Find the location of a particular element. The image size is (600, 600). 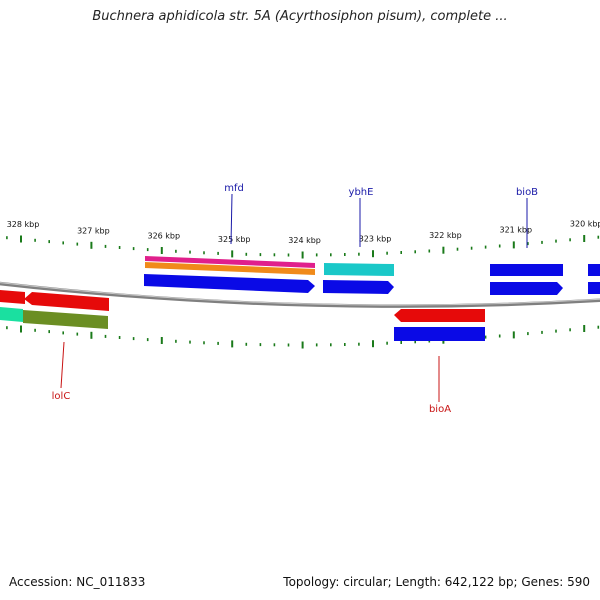

accession-text: Accession: NC_011833 is located at coordinates (77, 582).